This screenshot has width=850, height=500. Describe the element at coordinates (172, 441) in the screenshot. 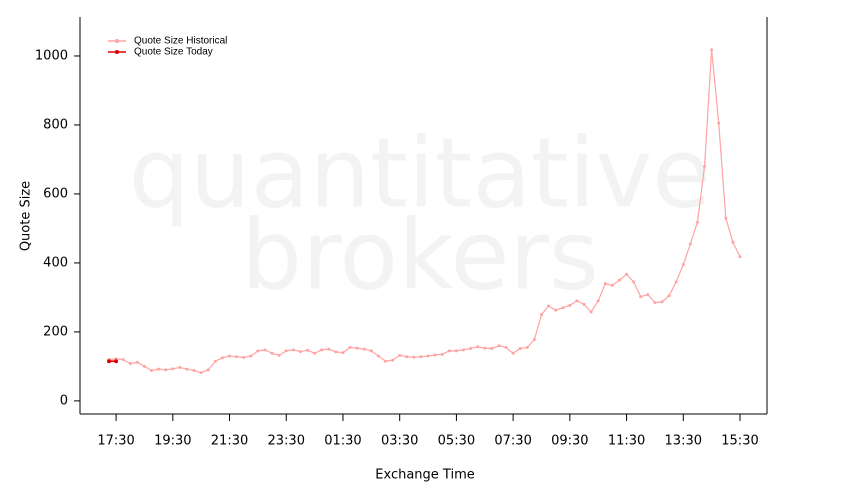

I see `x-tick-label: 19:30` at that location.